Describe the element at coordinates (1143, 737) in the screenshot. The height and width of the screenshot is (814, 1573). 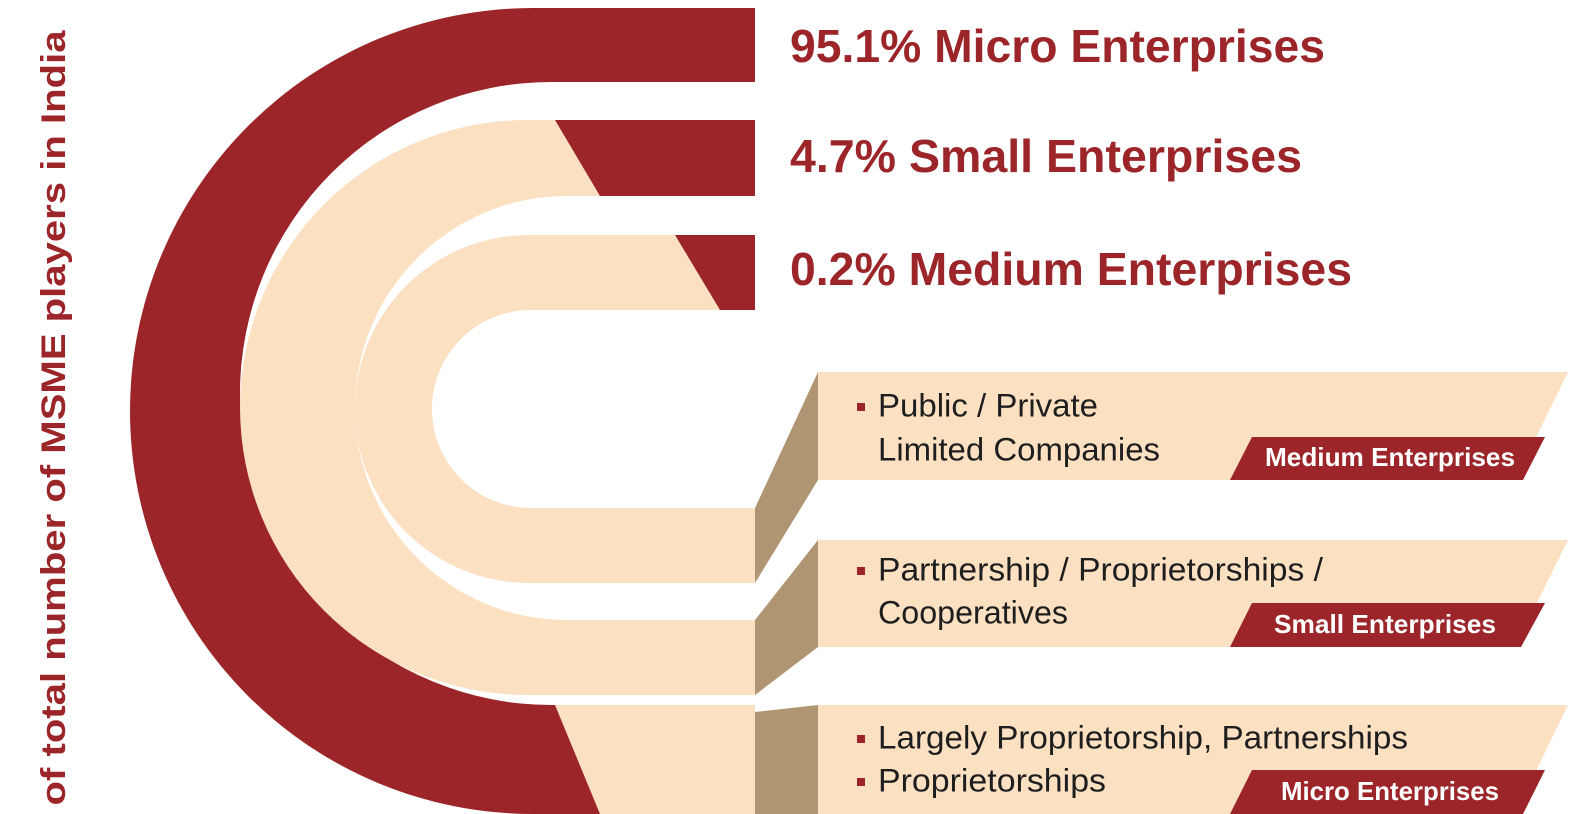
I see `bullet-text: Largely Proprietorship, Partnerships` at that location.